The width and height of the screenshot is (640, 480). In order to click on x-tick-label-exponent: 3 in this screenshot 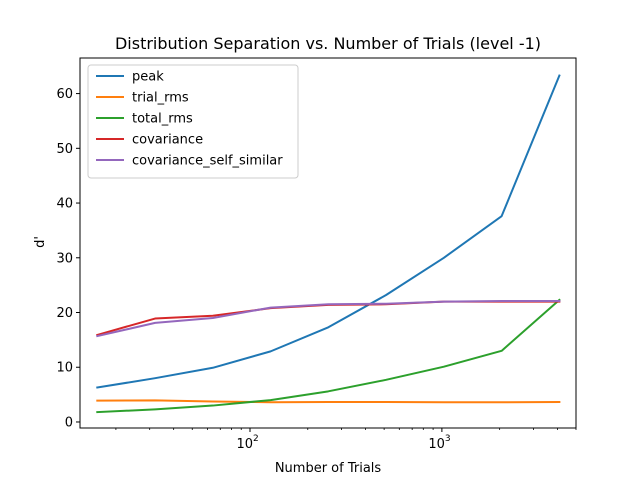, I will do `click(448, 439)`.